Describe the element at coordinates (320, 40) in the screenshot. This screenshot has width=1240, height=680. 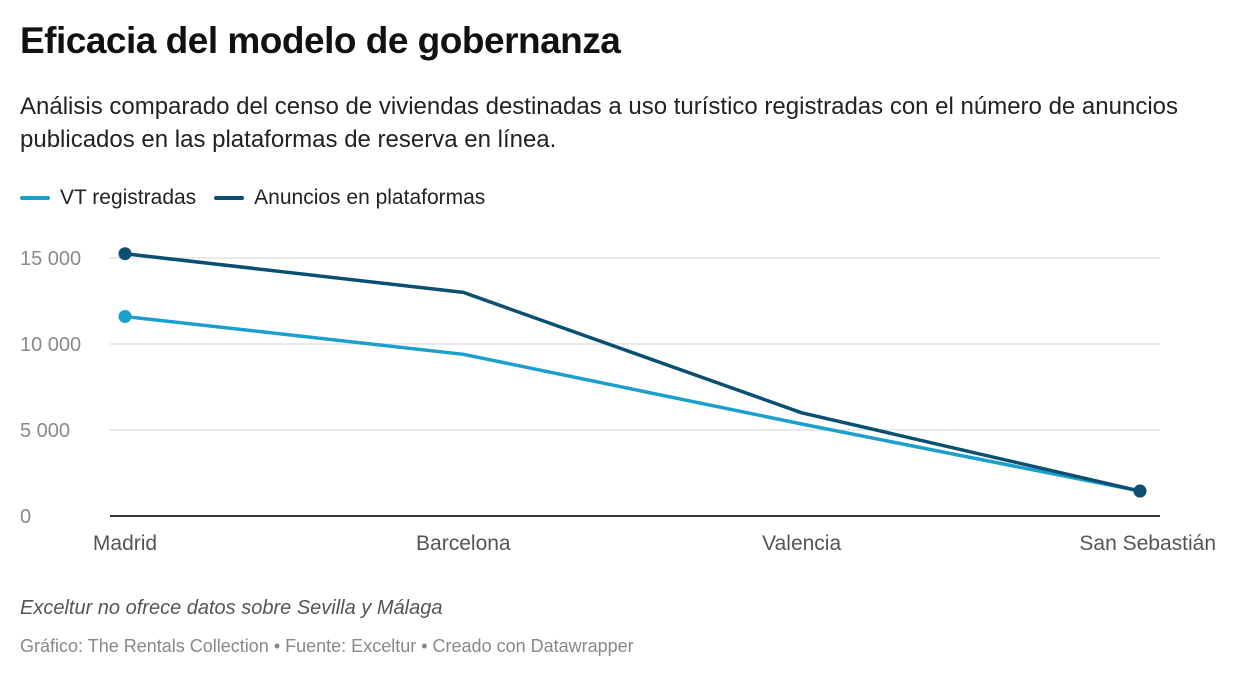
I see `chart-title: Eficacia del modelo de gobernanza` at that location.